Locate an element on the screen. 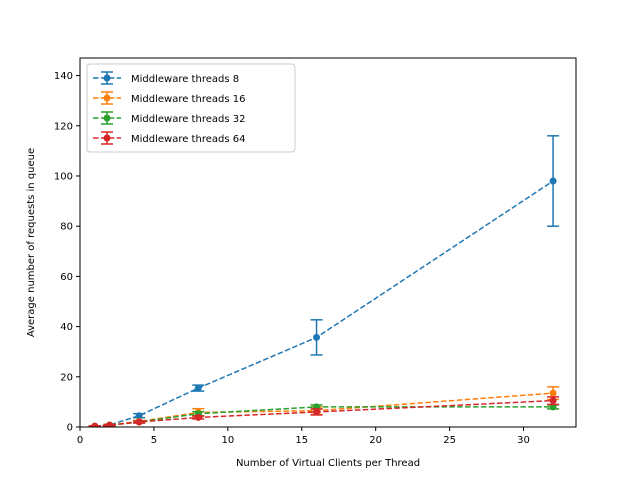  legend-label: Middleware threads 8 is located at coordinates (185, 79).